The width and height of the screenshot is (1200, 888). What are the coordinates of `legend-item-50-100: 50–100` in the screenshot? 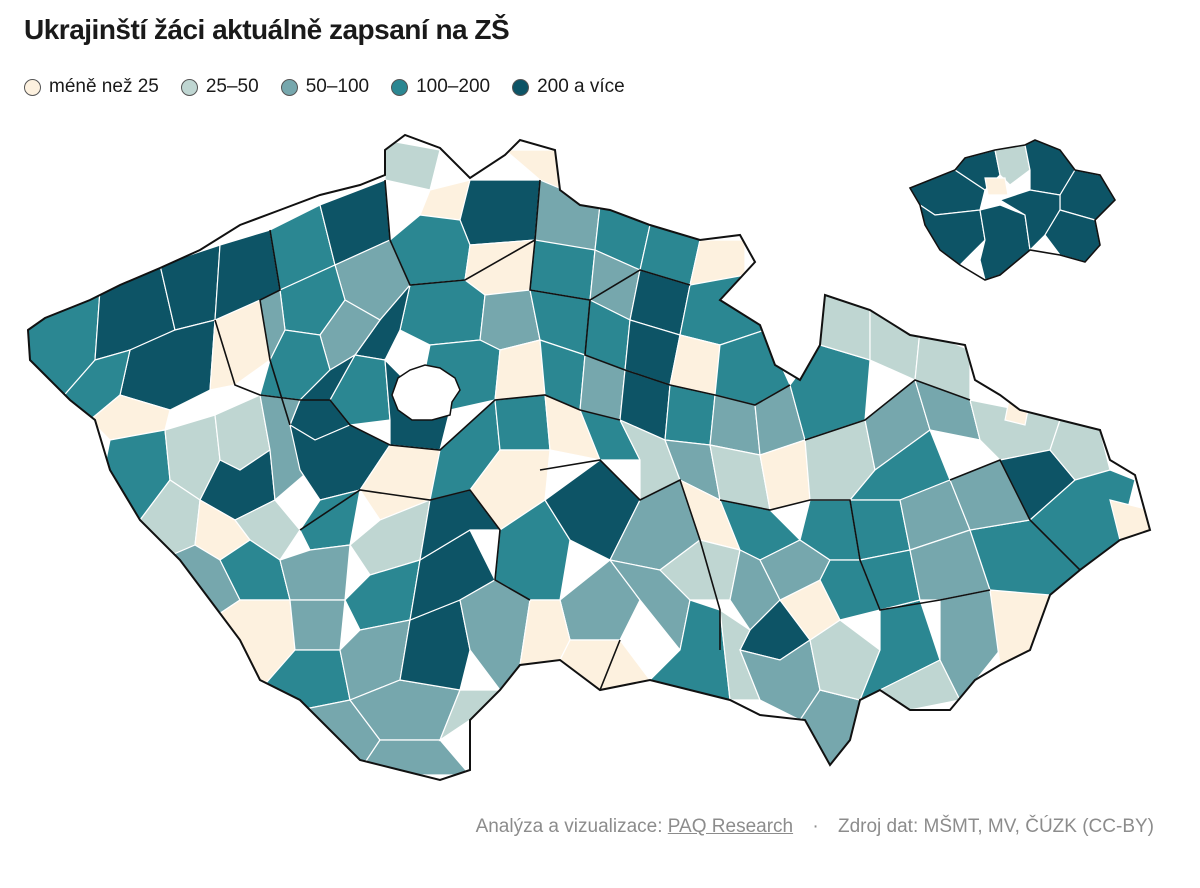 It's located at (325, 87).